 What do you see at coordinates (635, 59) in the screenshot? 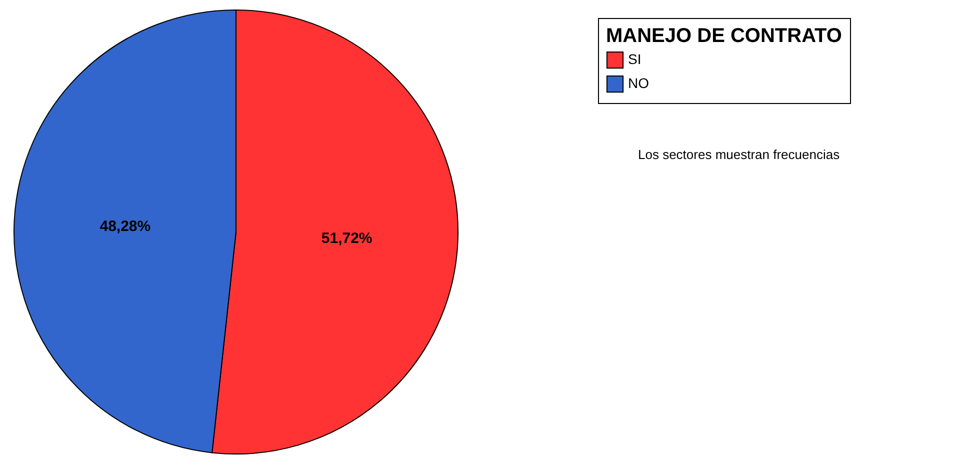
I see `legend-label: SI` at bounding box center [635, 59].